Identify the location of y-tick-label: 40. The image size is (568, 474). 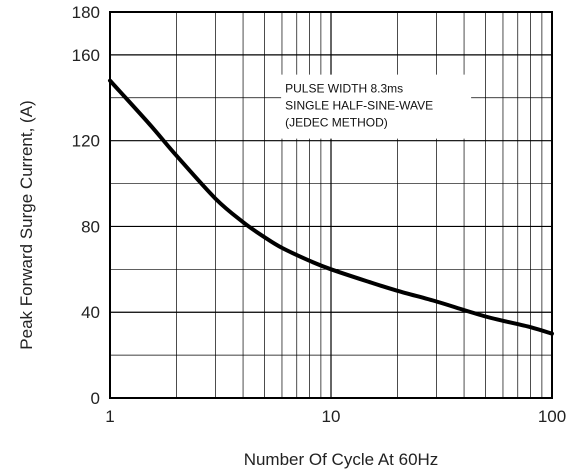
(90, 312).